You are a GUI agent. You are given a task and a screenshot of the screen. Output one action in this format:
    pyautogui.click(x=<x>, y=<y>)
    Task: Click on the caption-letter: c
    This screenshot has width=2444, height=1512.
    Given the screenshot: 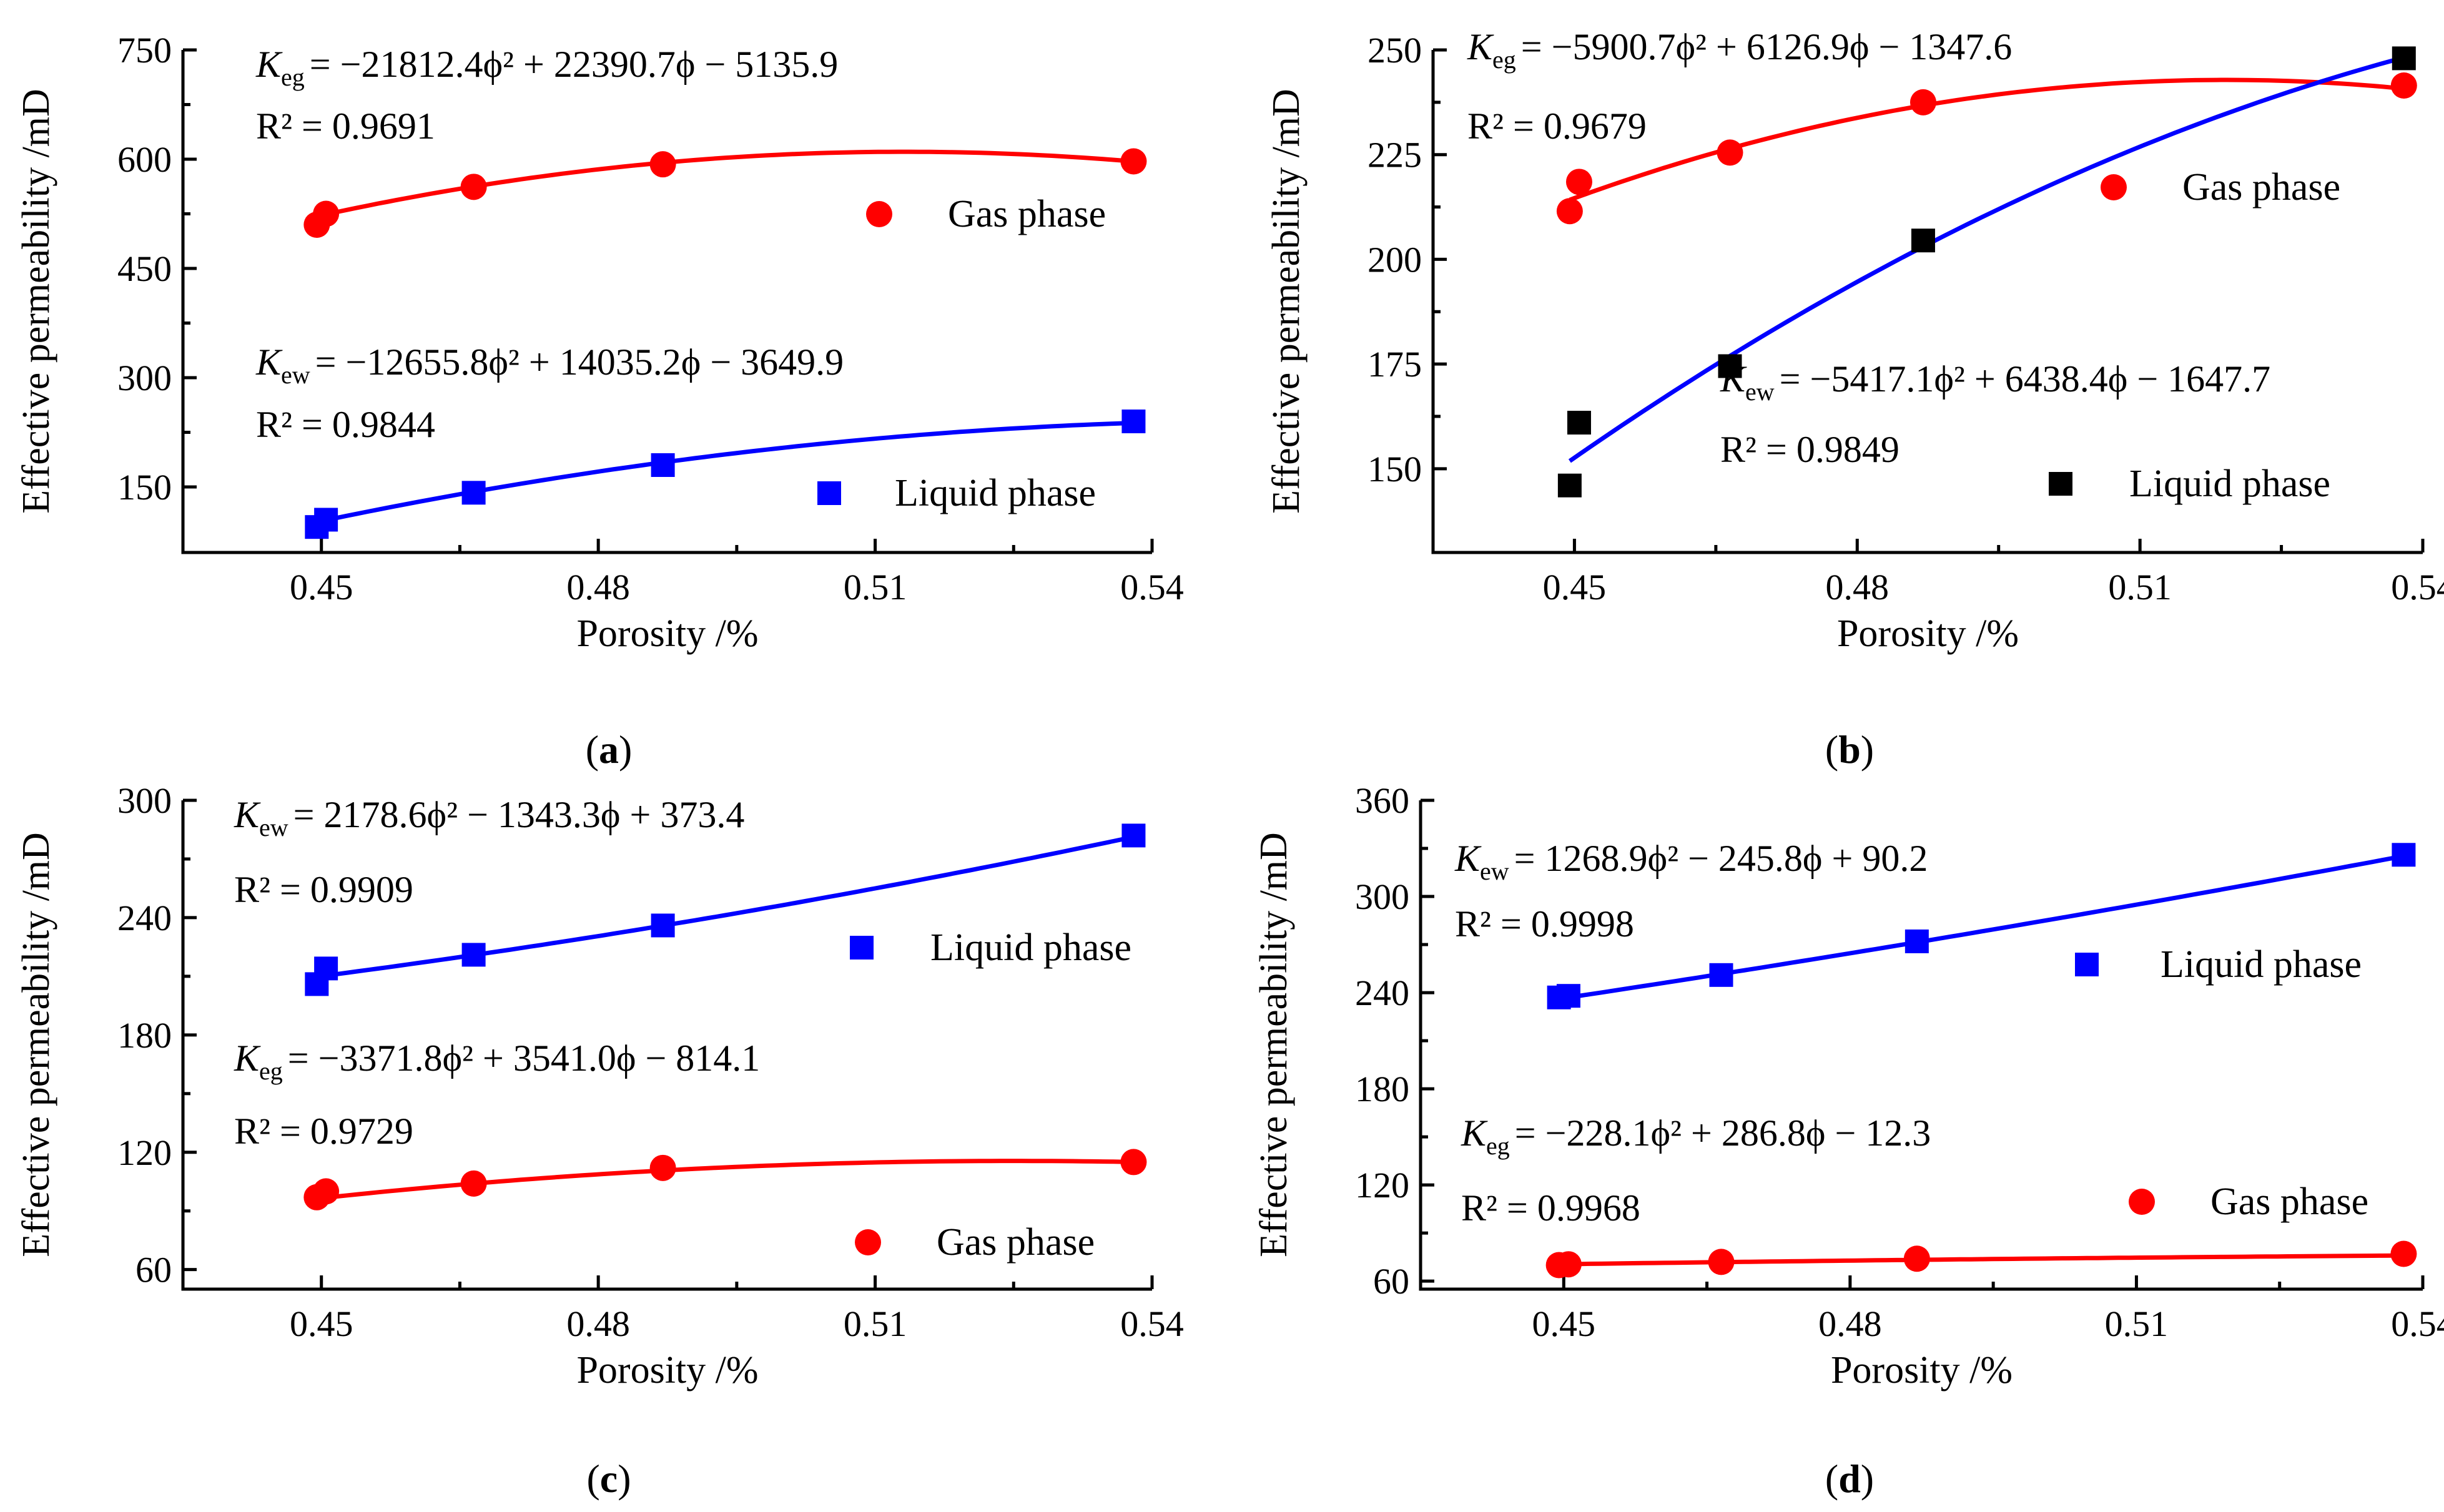 What is the action you would take?
    pyautogui.click(x=609, y=1478)
    